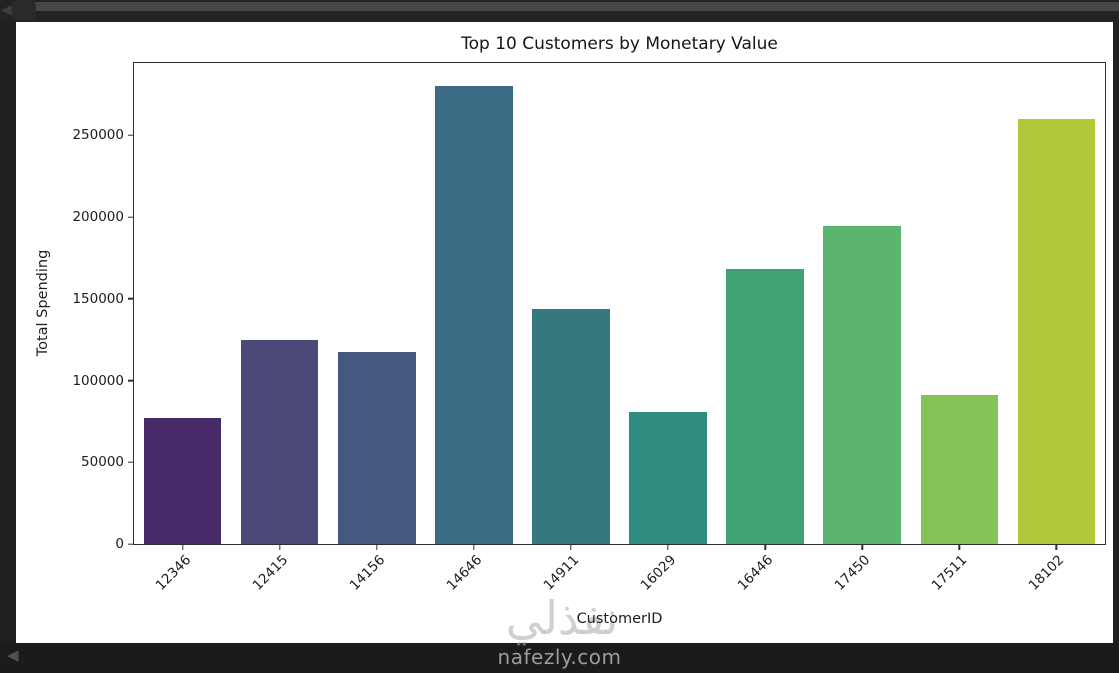 The image size is (1119, 673). I want to click on watermark-arabic-logo: نفذلي, so click(562, 618).